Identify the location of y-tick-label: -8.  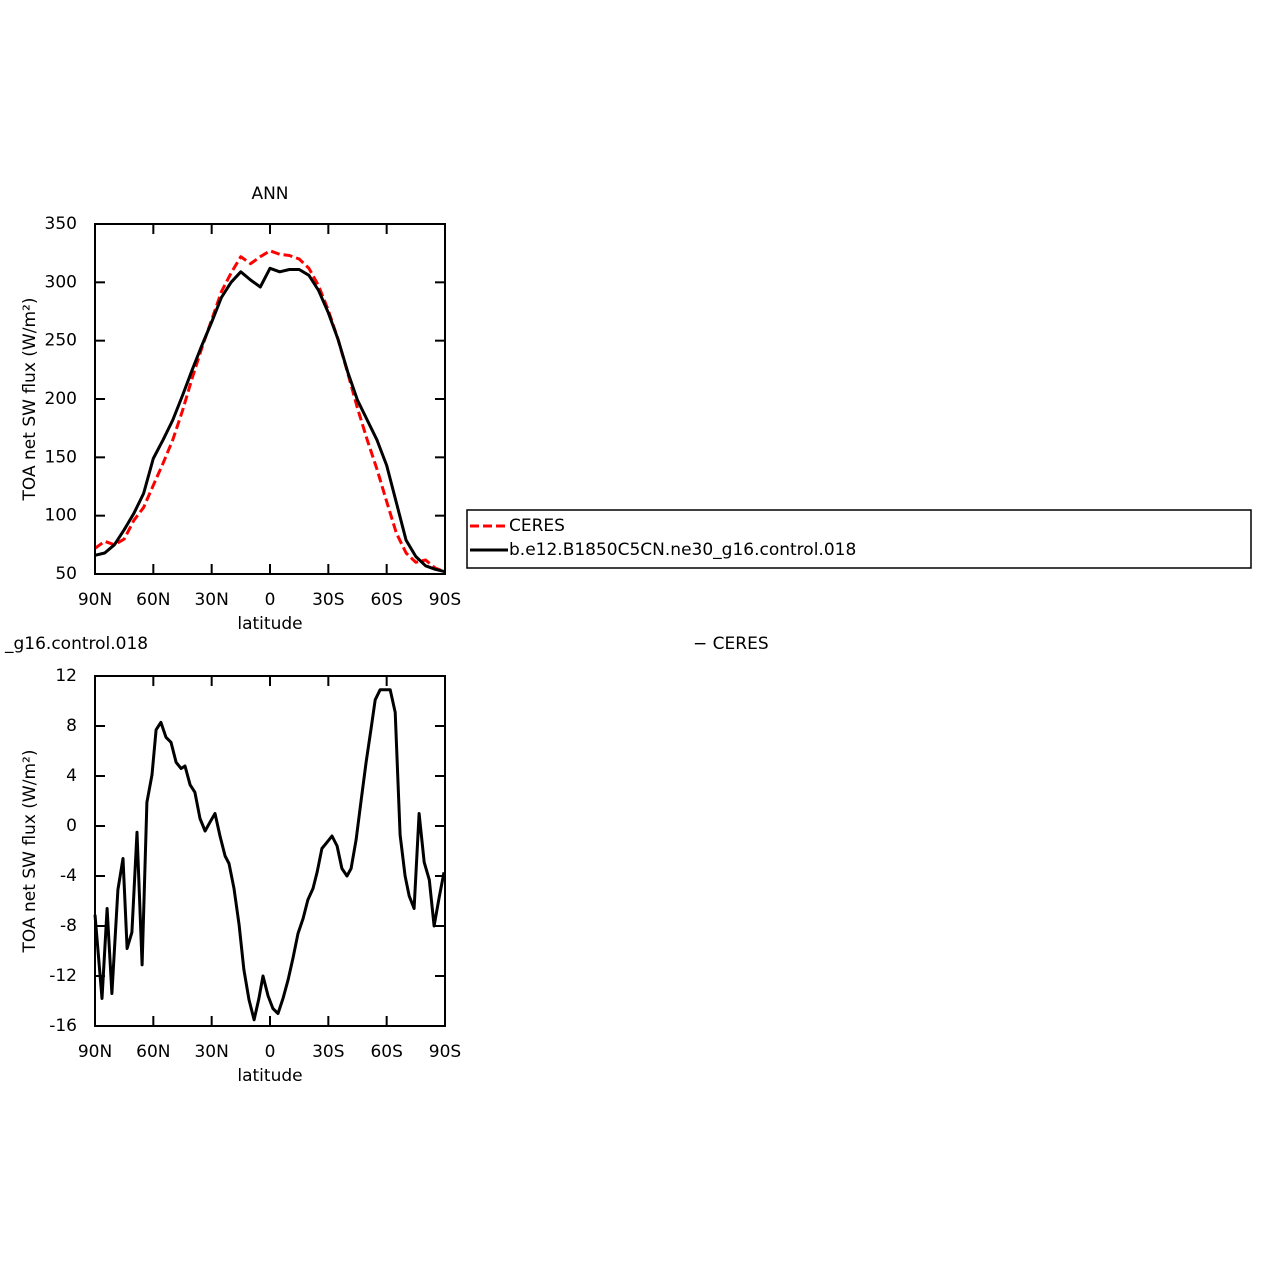
(68, 926).